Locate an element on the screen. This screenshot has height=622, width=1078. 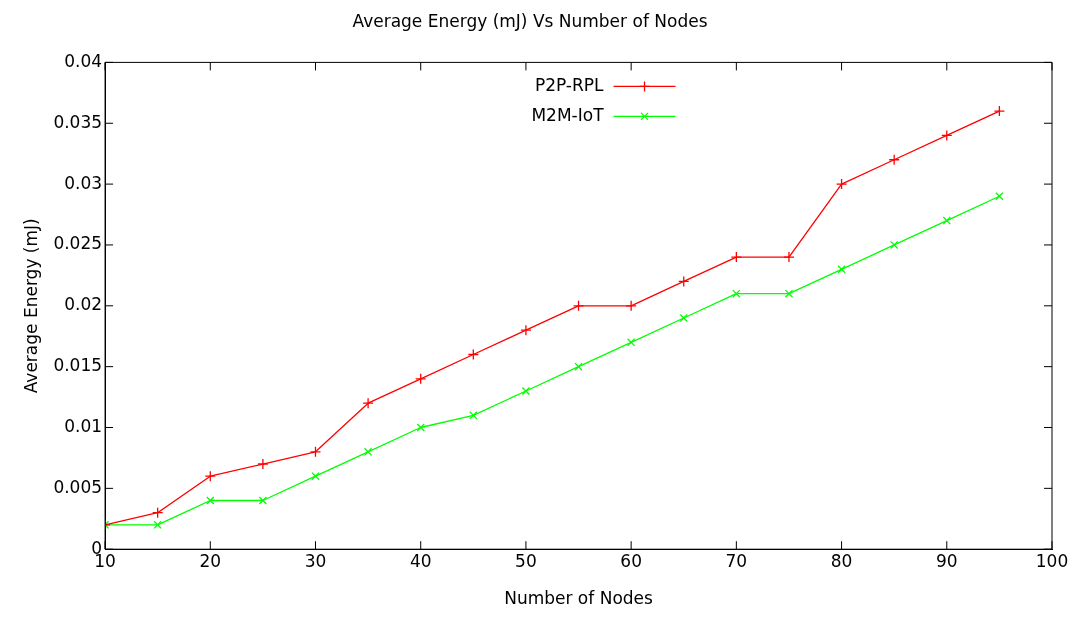
legend-label: M2M-IoT is located at coordinates (568, 114).